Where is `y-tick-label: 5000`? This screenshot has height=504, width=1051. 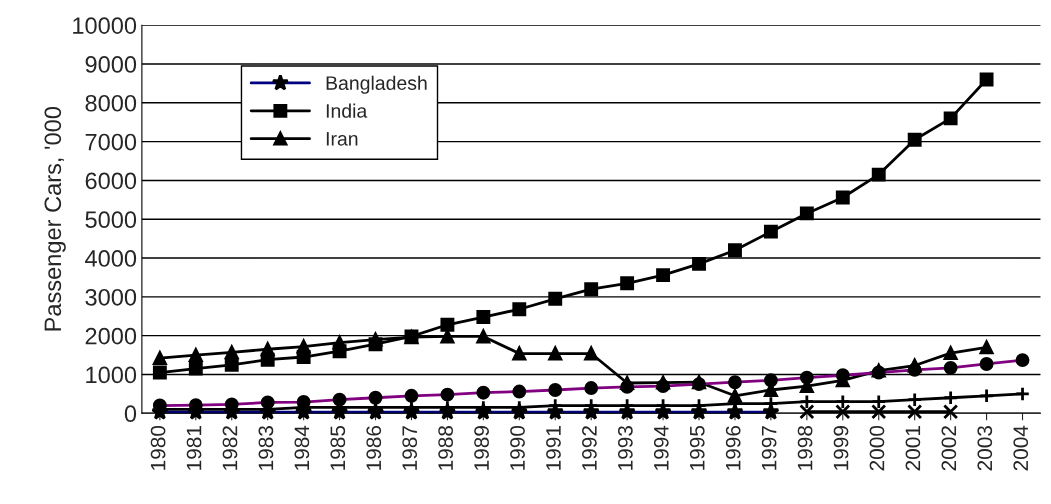
y-tick-label: 5000 is located at coordinates (111, 220).